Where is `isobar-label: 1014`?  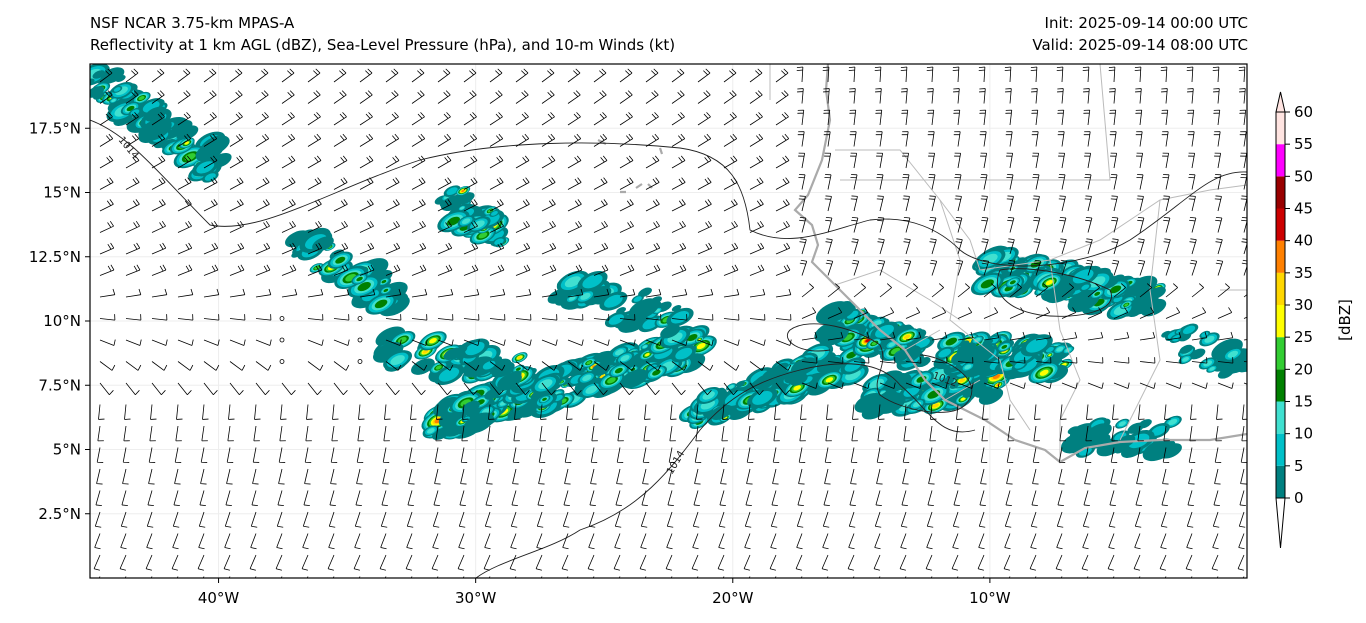
isobar-label: 1014 is located at coordinates (676, 463).